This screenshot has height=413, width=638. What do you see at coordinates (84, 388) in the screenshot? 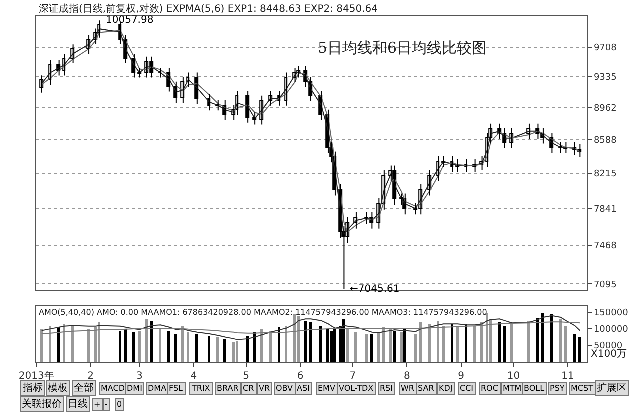
I see `text: 全部` at bounding box center [84, 388].